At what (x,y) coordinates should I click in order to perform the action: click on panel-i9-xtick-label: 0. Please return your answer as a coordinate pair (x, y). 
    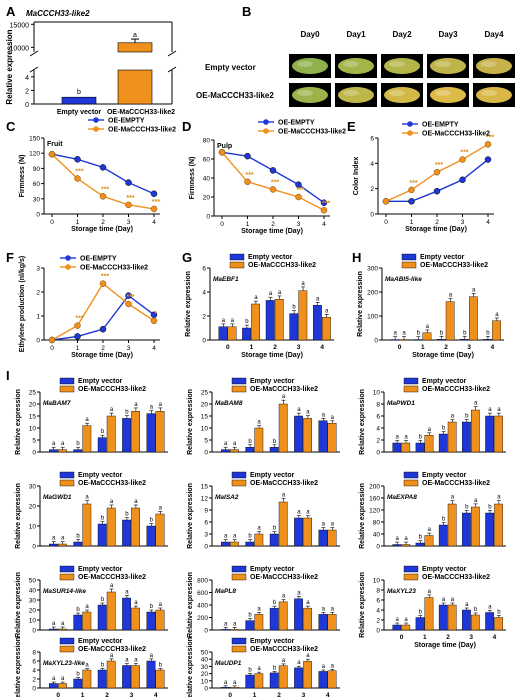
    Looking at the image, I should click on (402, 637).